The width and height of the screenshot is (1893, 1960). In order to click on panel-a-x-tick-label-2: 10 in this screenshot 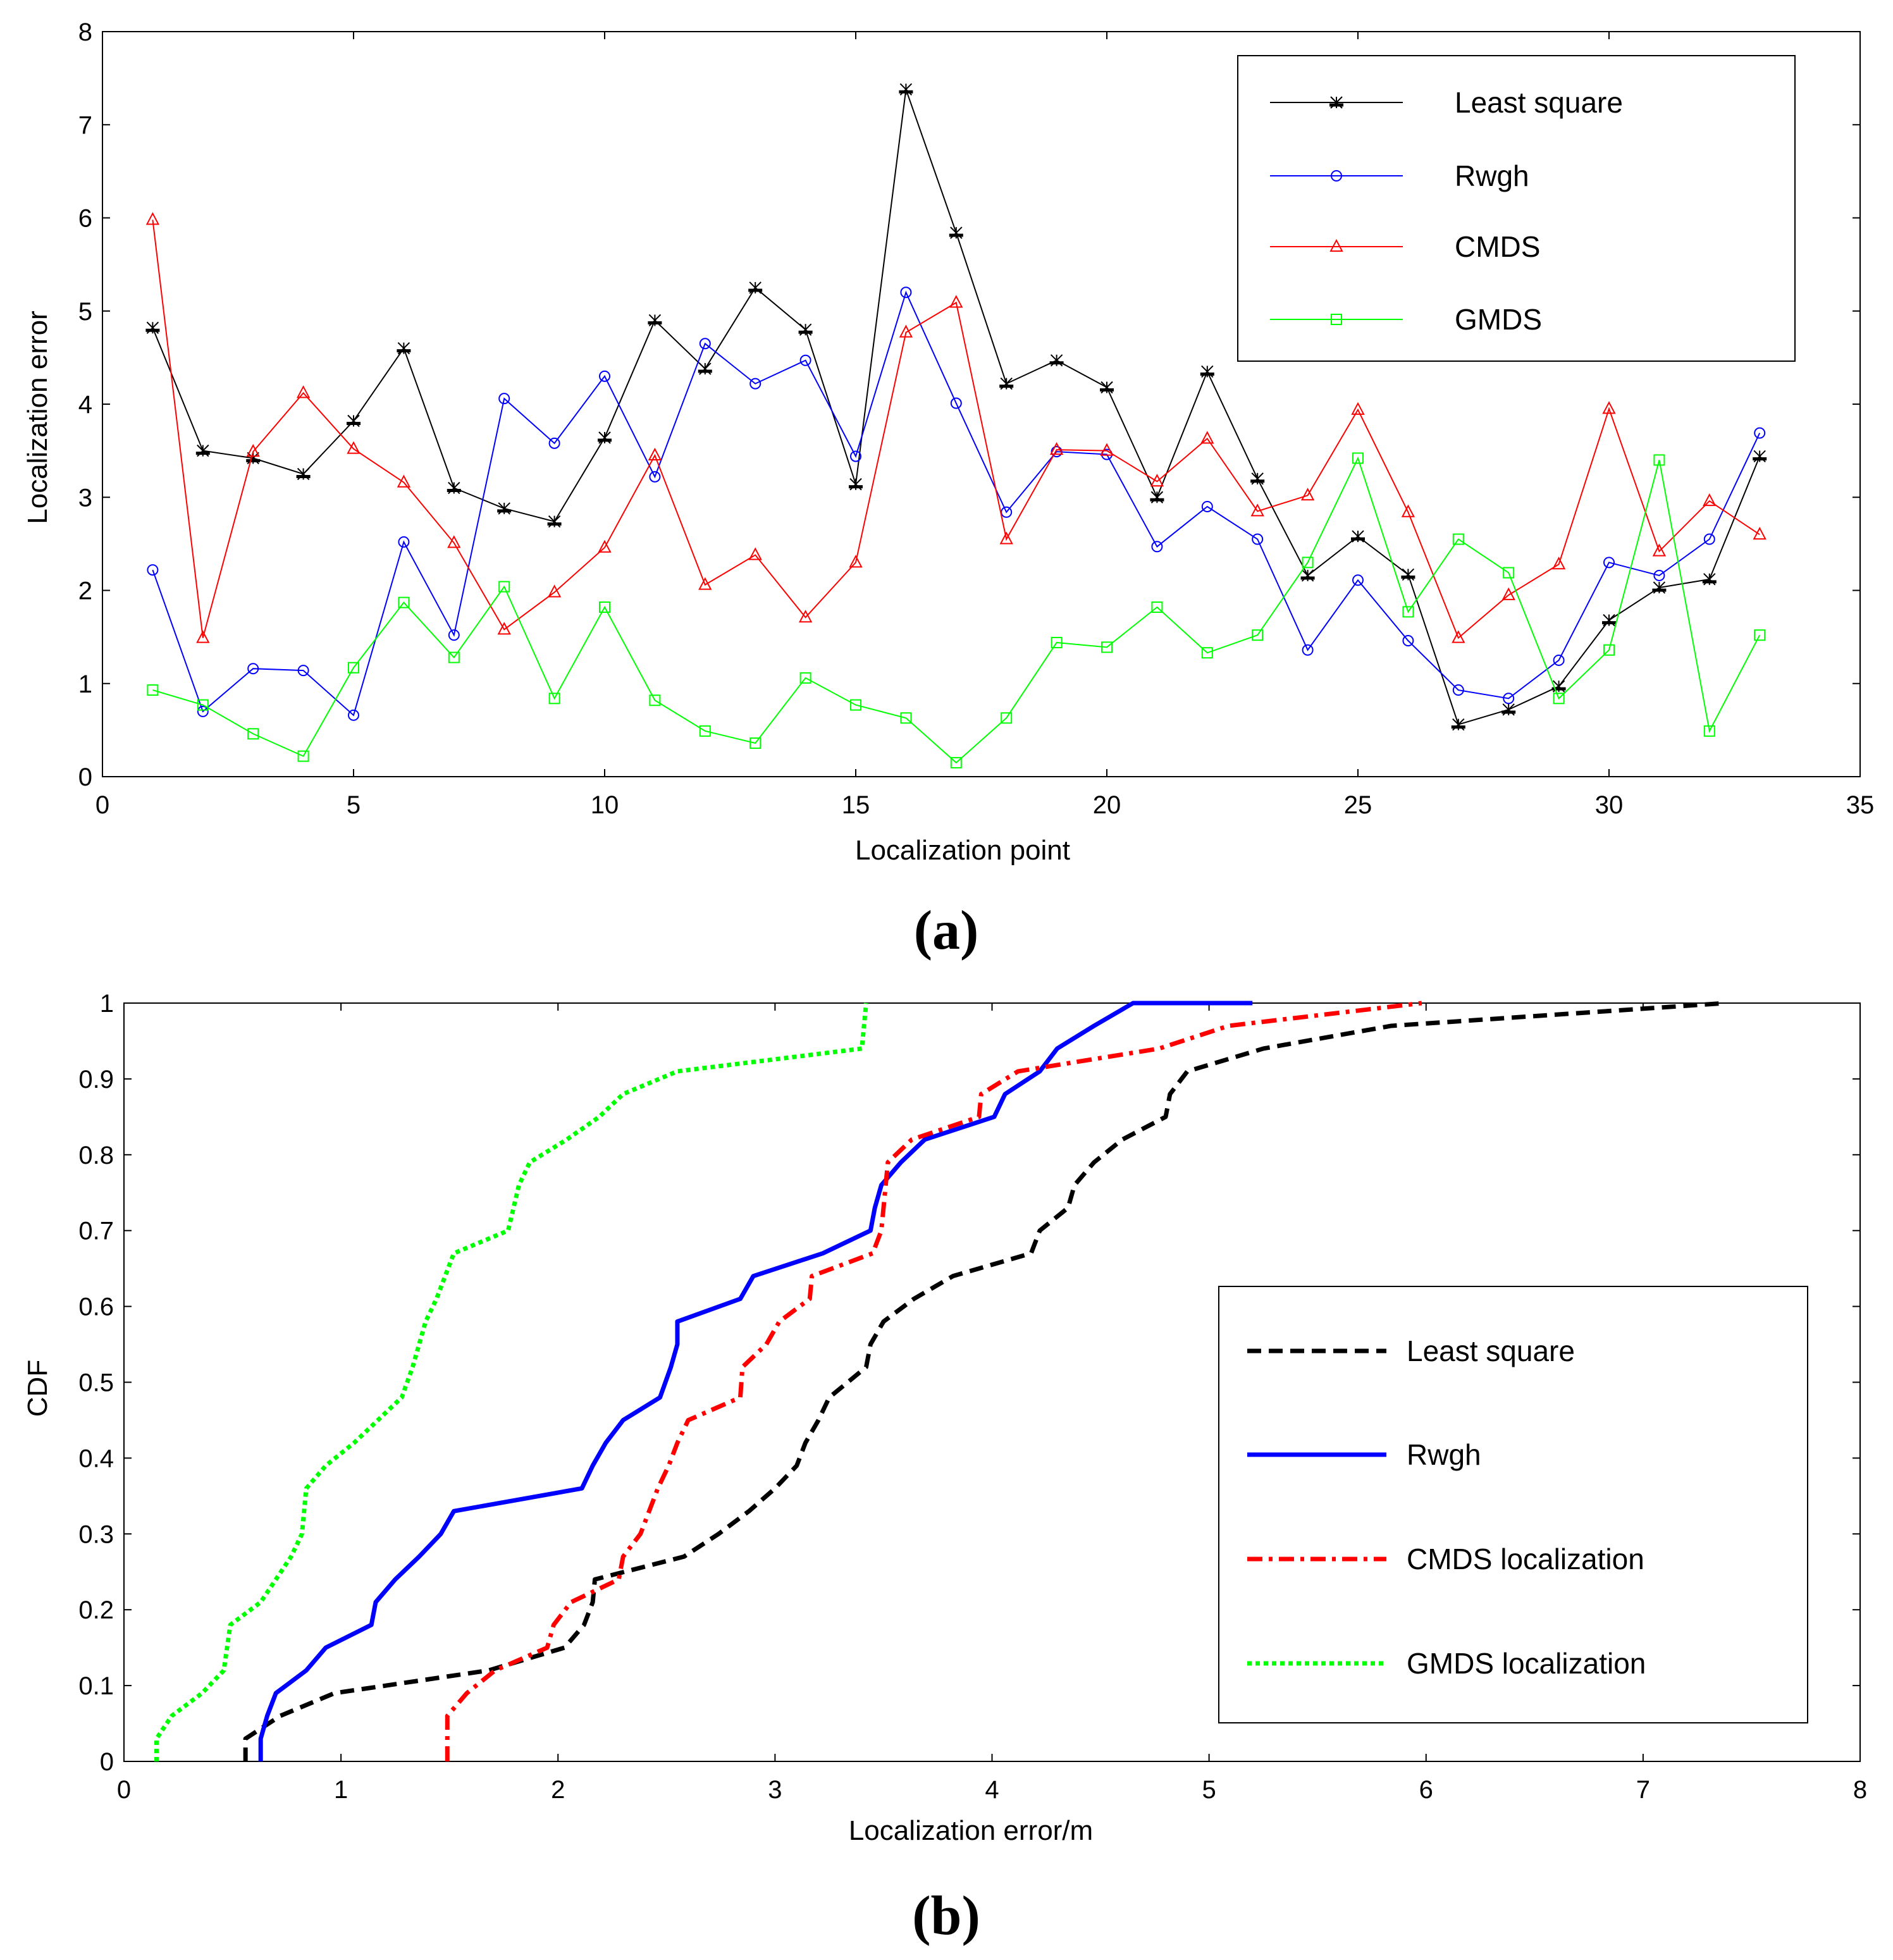, I will do `click(605, 805)`.